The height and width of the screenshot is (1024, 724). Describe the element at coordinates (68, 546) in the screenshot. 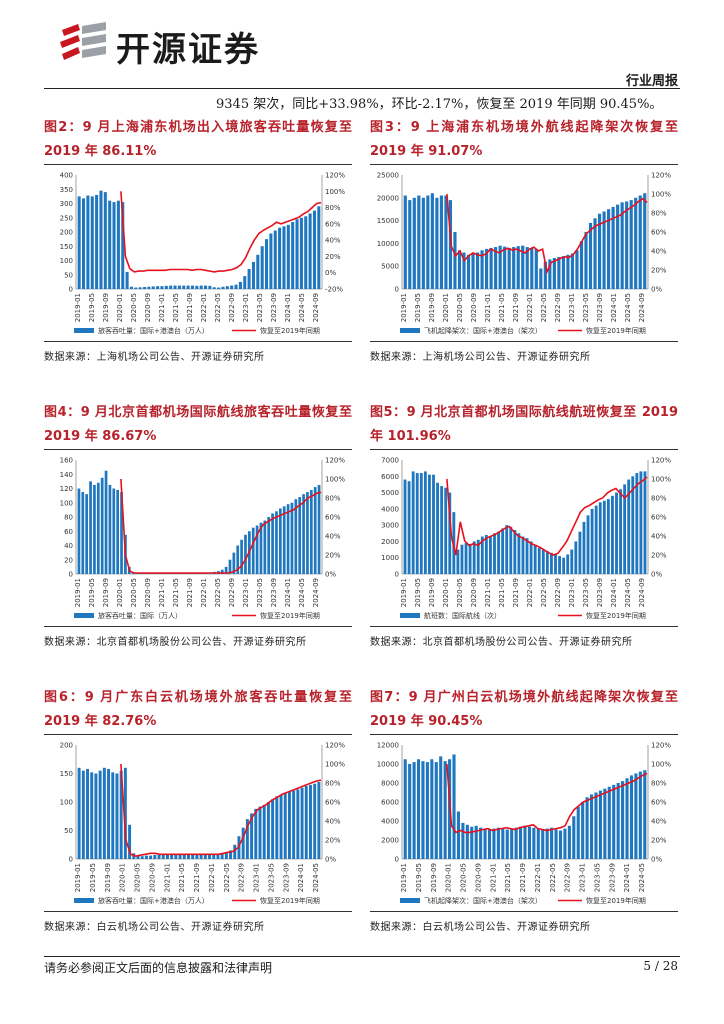

I see `left-tick-label: 40` at that location.